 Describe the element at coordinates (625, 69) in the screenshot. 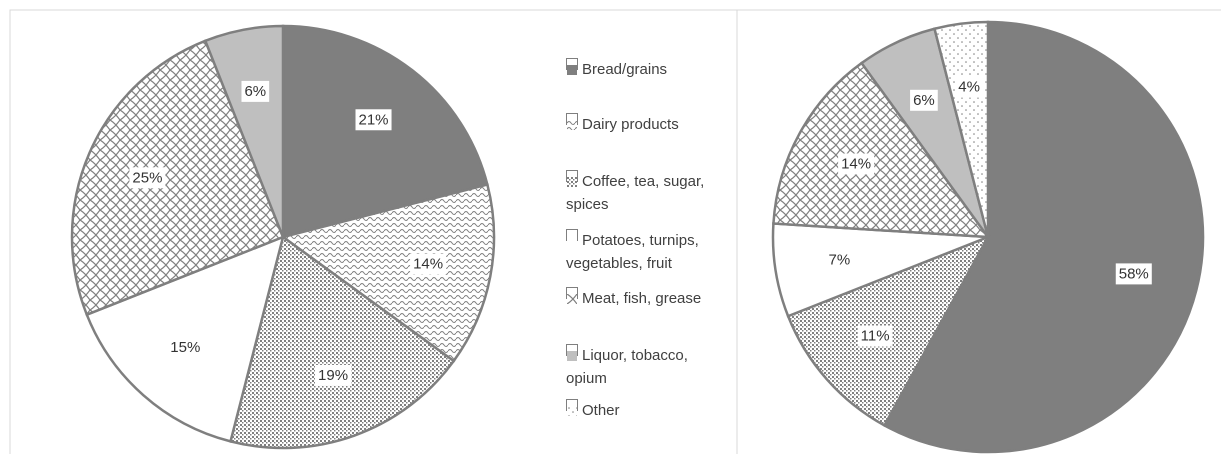

I see `legend-label: Bread/grains` at that location.